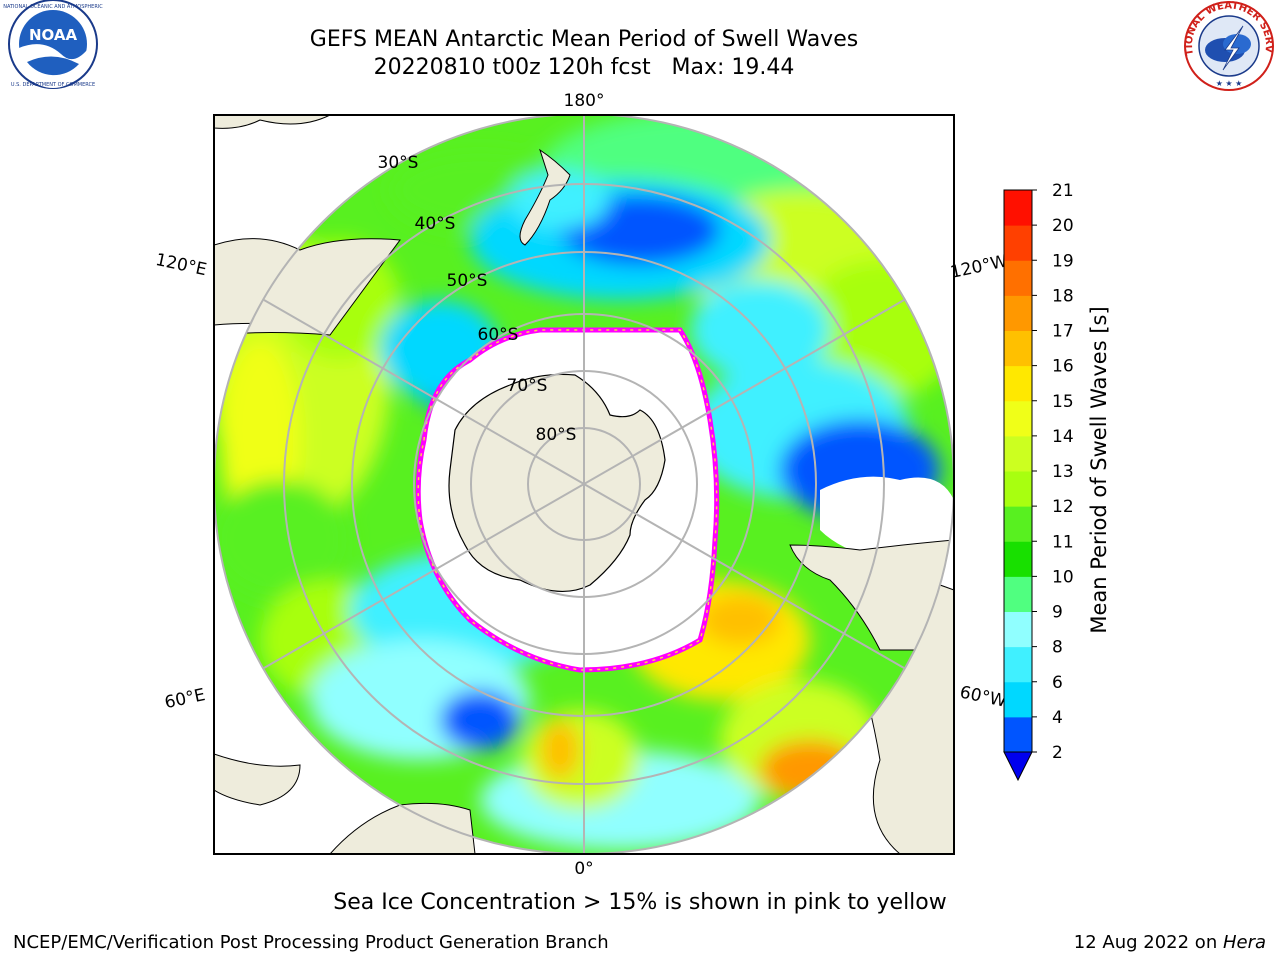  Describe the element at coordinates (185, 699) in the screenshot. I see `lon-label-60e: 60°E` at that location.